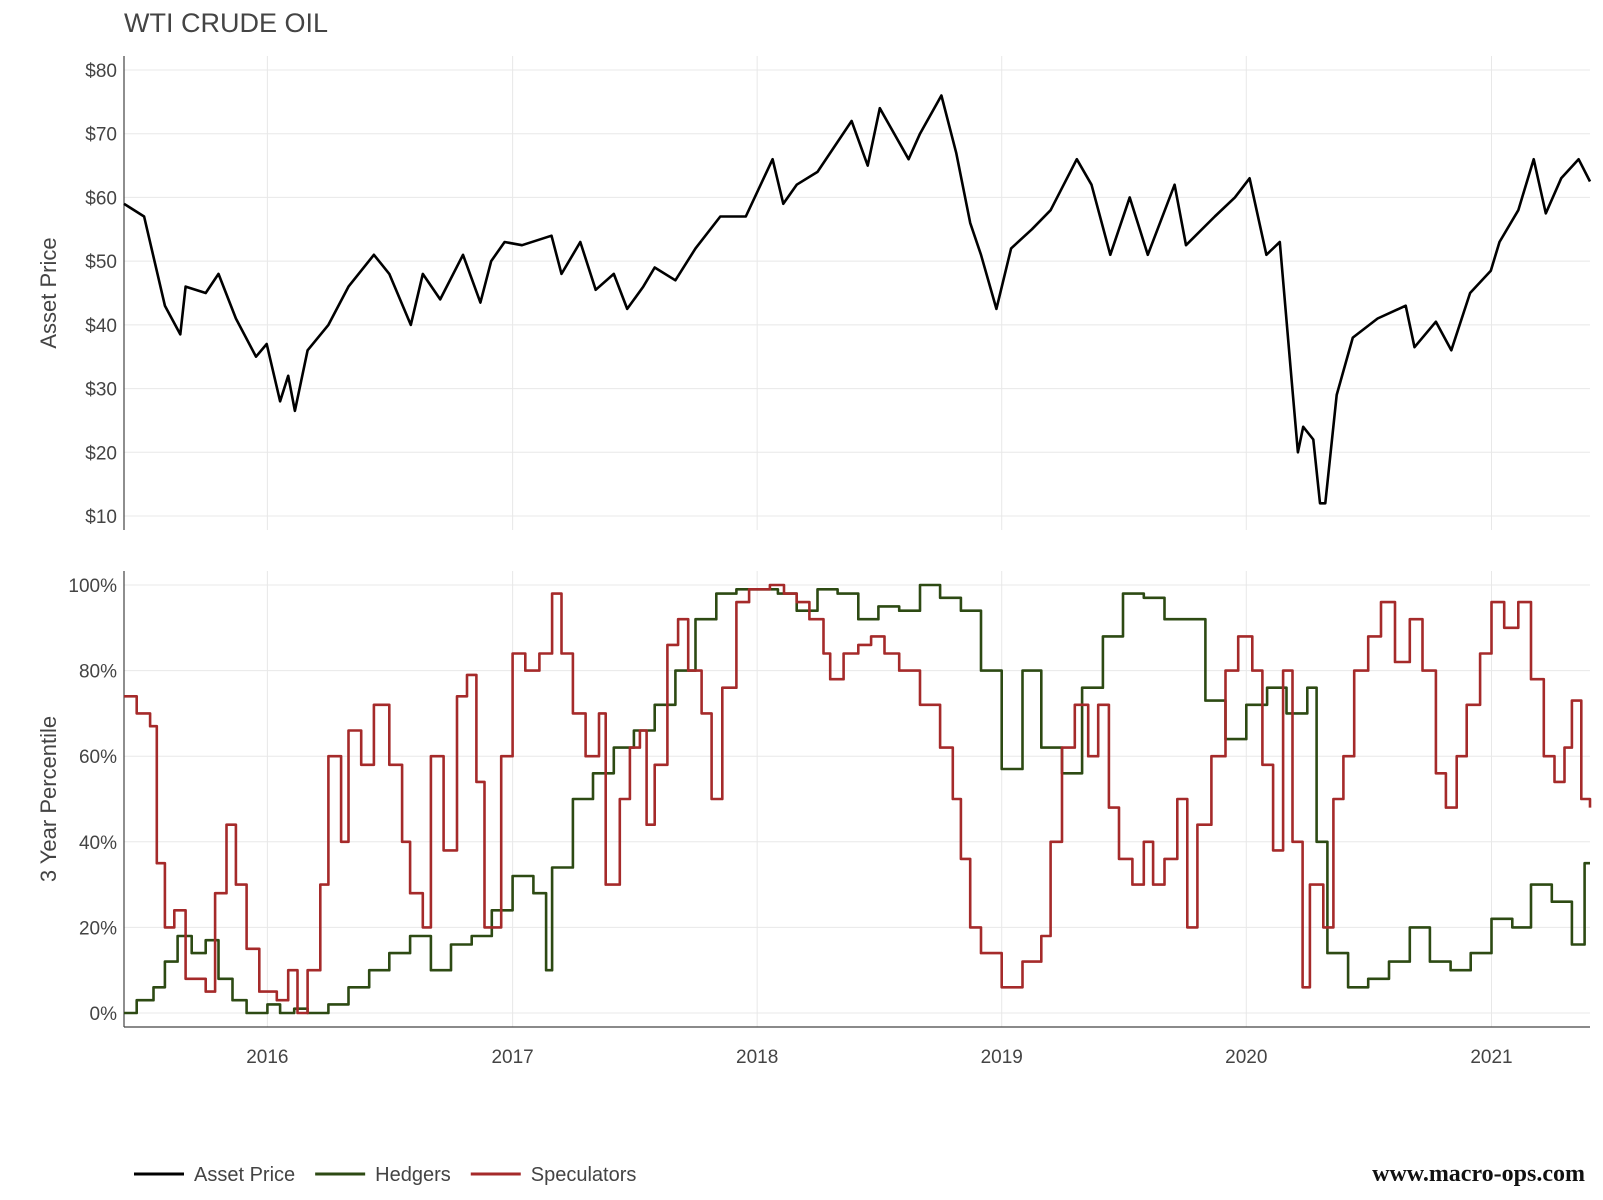 The image size is (1603, 1200). I want to click on legend-item-asset-price: Asset Price, so click(214, 1175).